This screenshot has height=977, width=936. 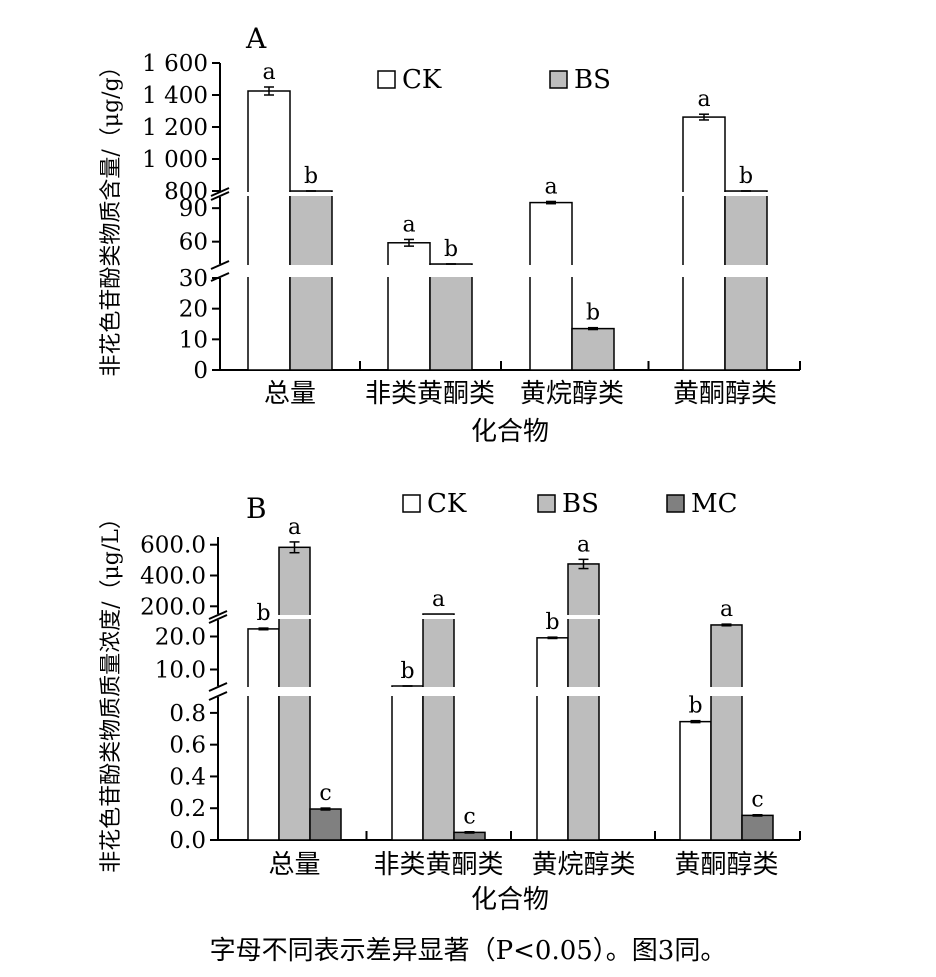 I want to click on y-tick-label: 20.0, so click(x=180, y=638).